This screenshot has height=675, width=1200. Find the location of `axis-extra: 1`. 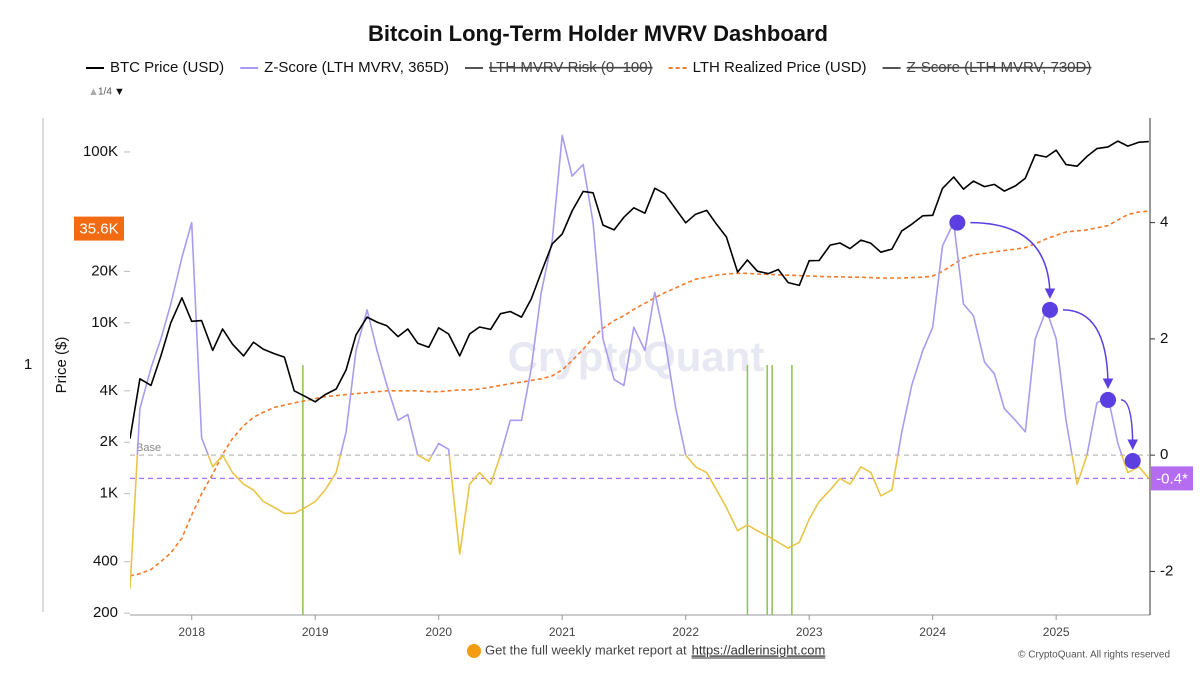

axis-extra: 1 is located at coordinates (28, 364).